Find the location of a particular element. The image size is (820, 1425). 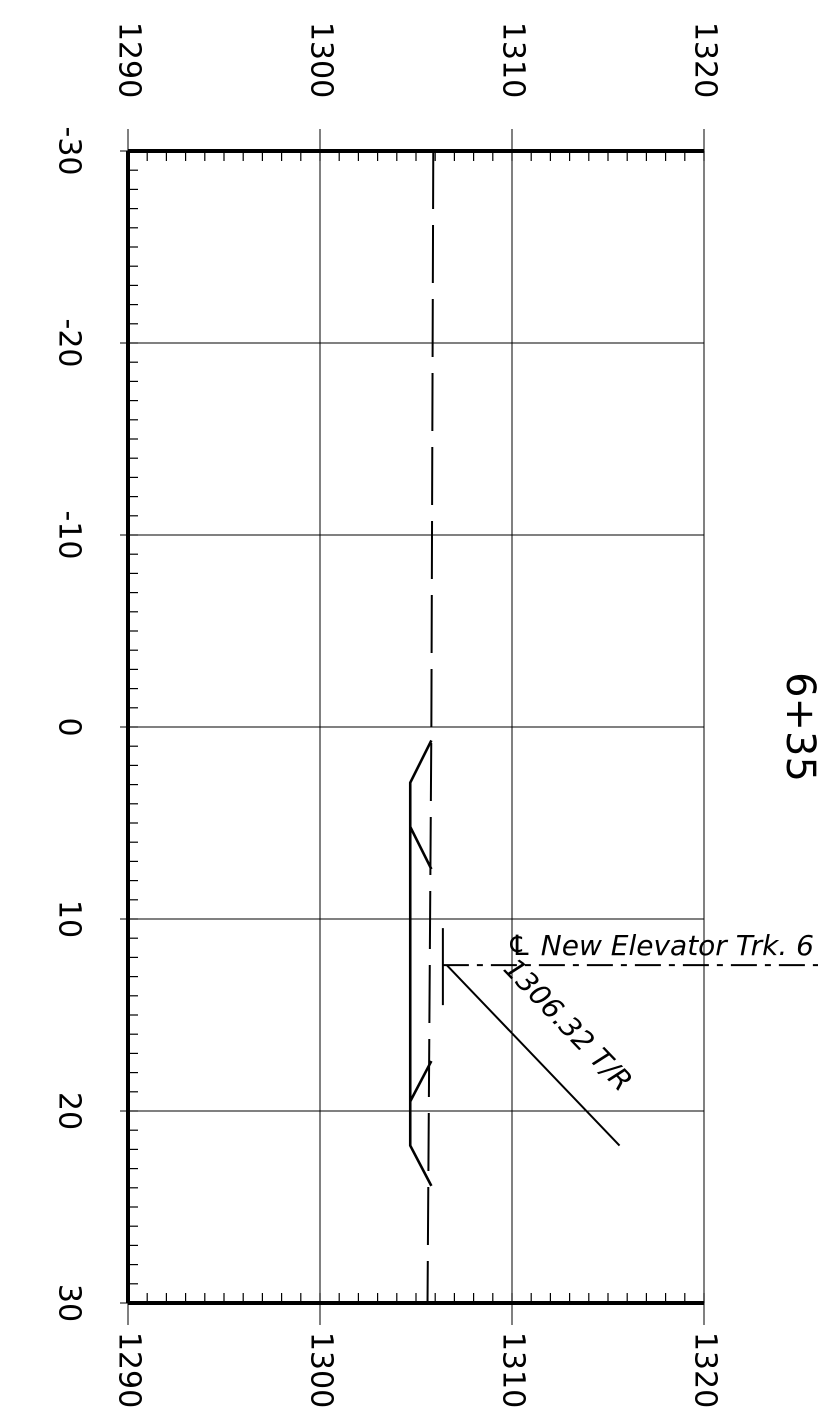

centerline-label: ℄ New Elevator Trk. 6 is located at coordinates (660, 945).